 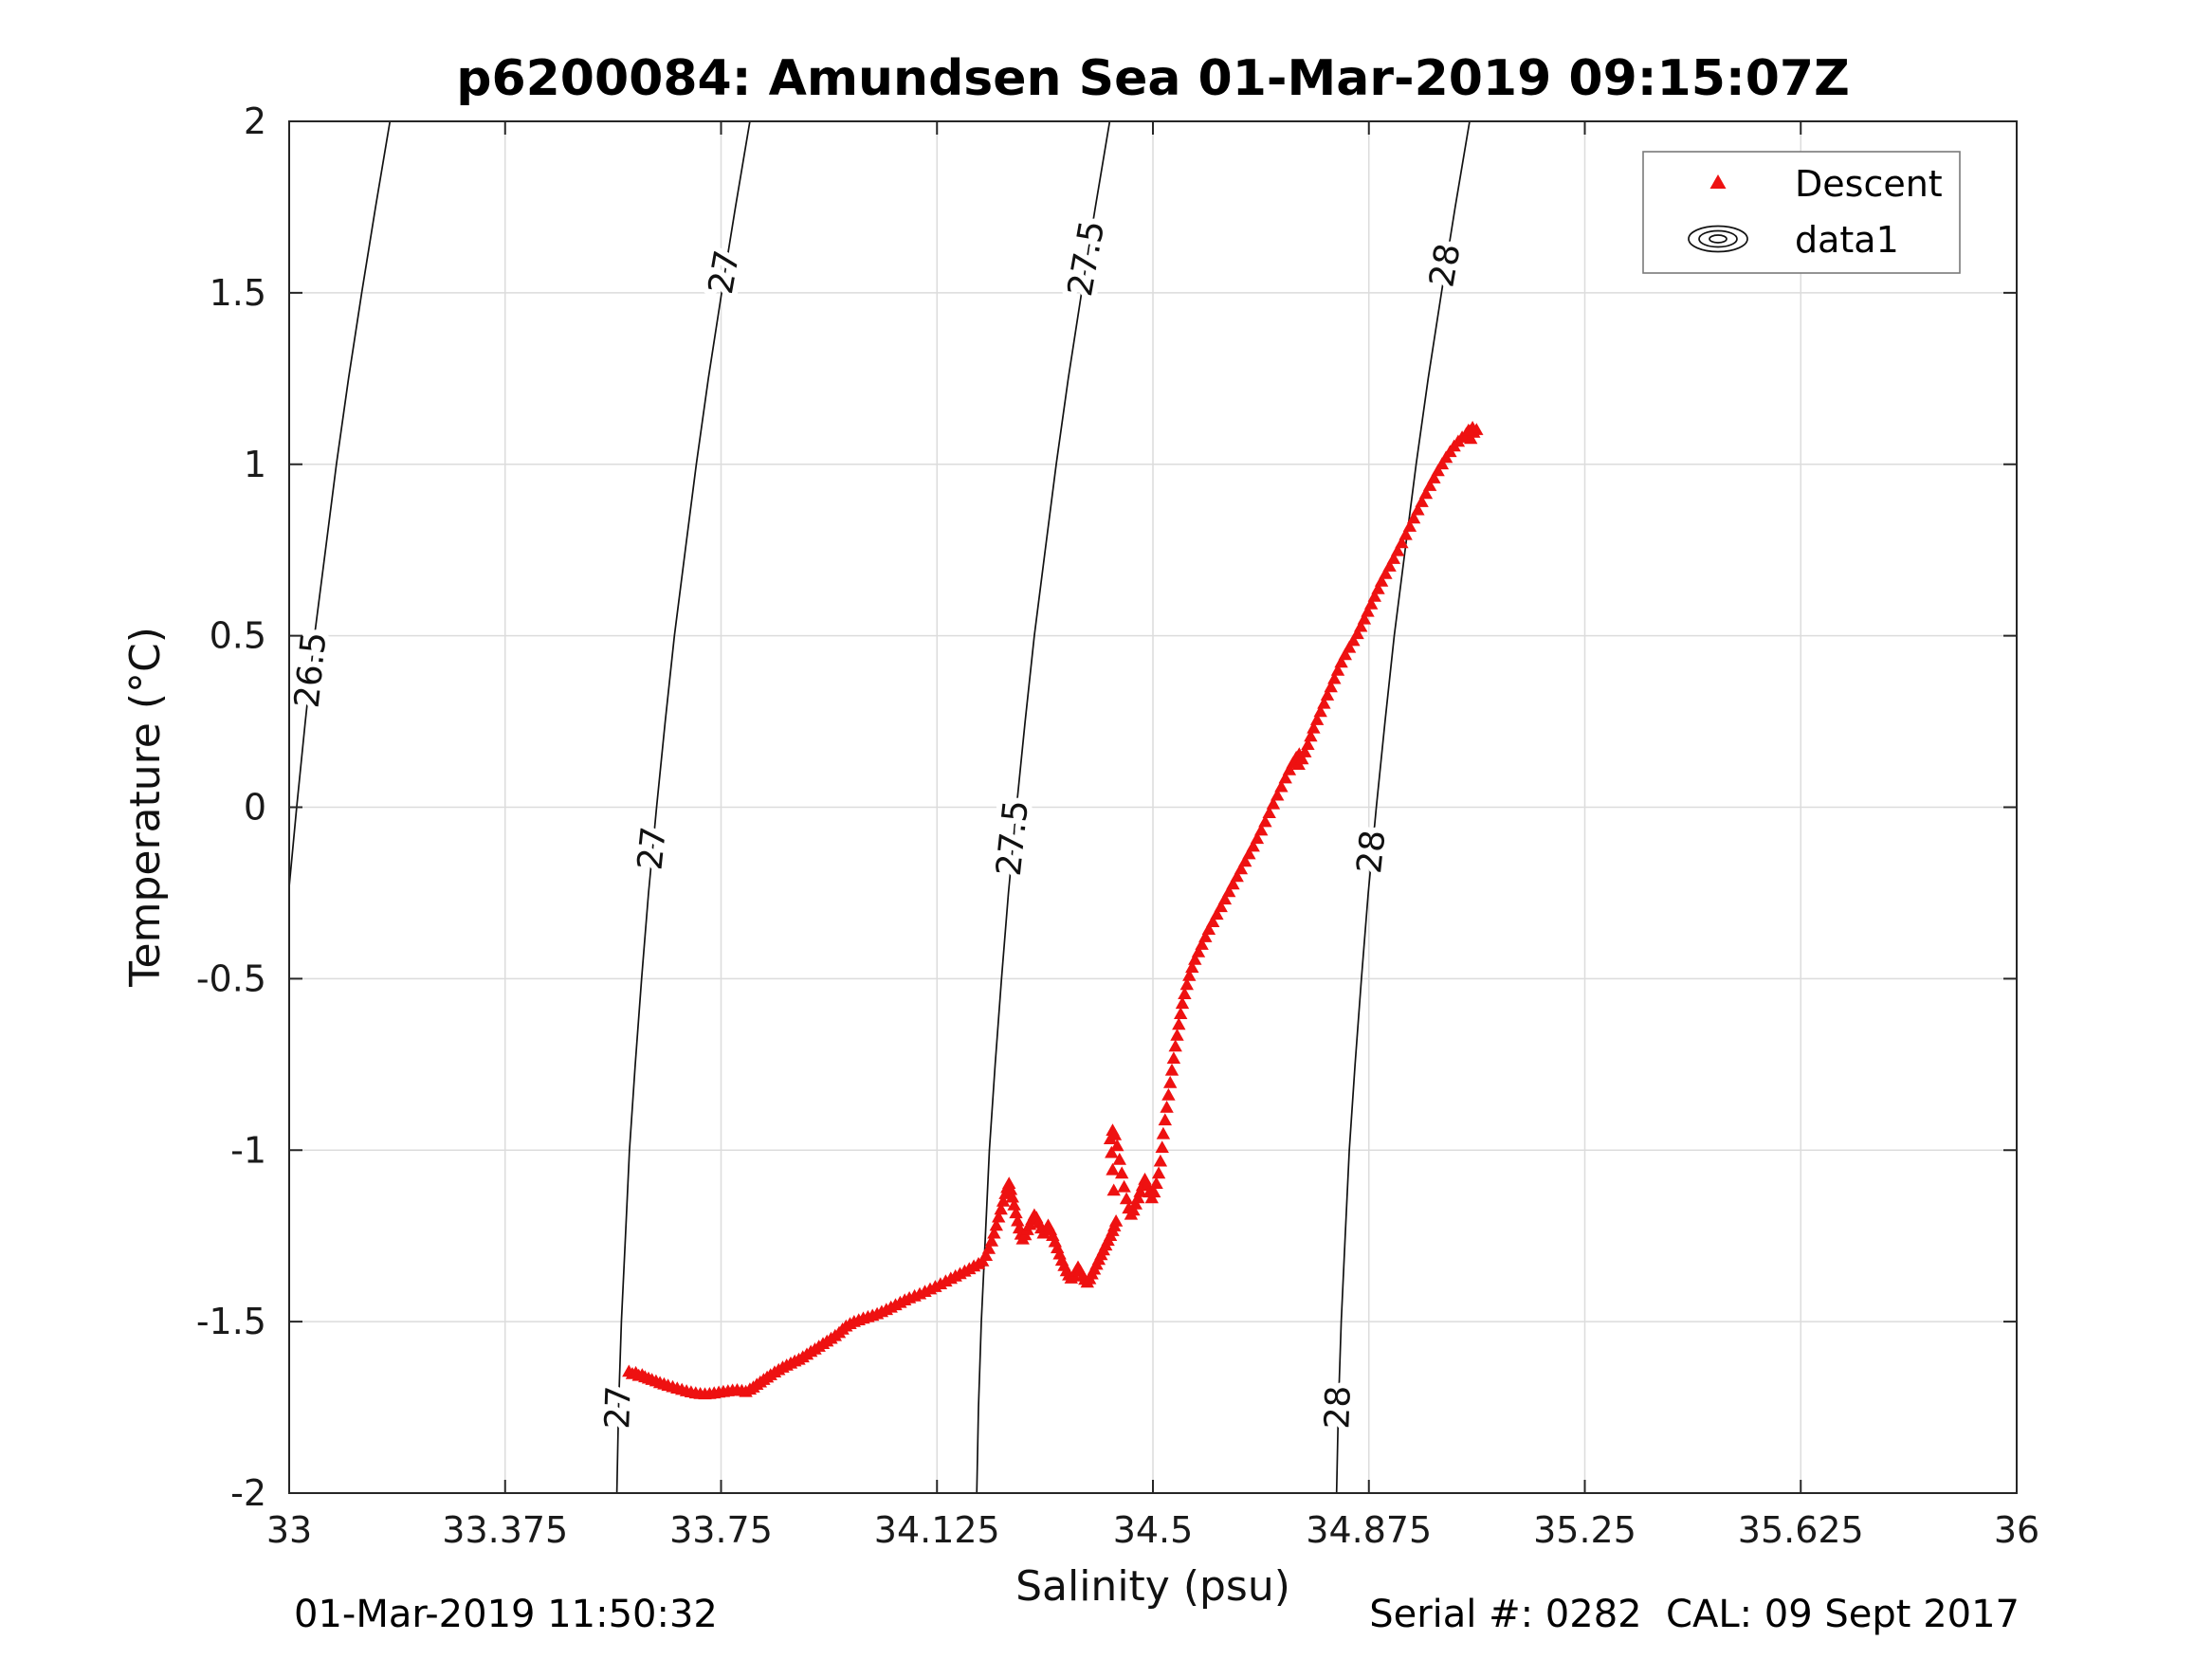 I want to click on legend-contour-rings-icon, so click(x=1718, y=239).